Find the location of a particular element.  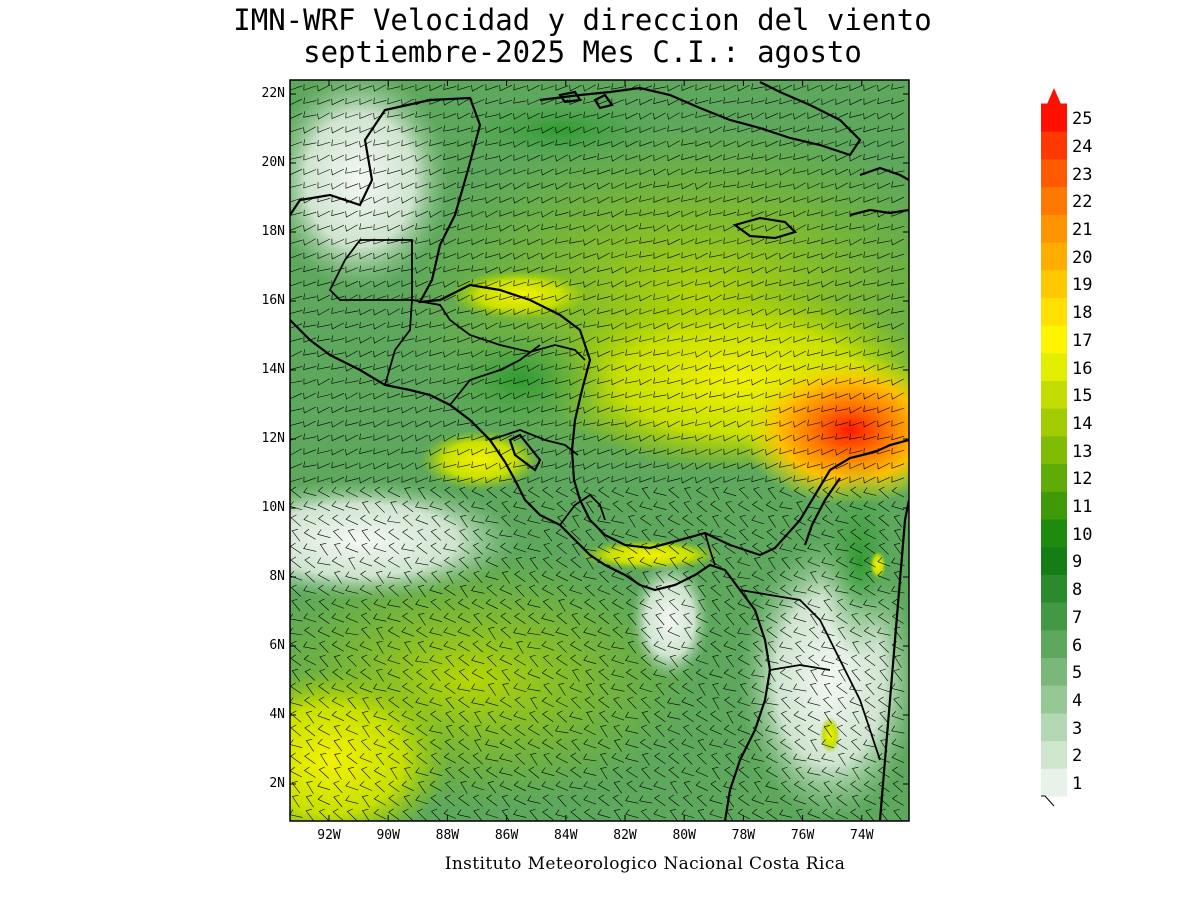

colorbar-label: 5 is located at coordinates (1077, 673).